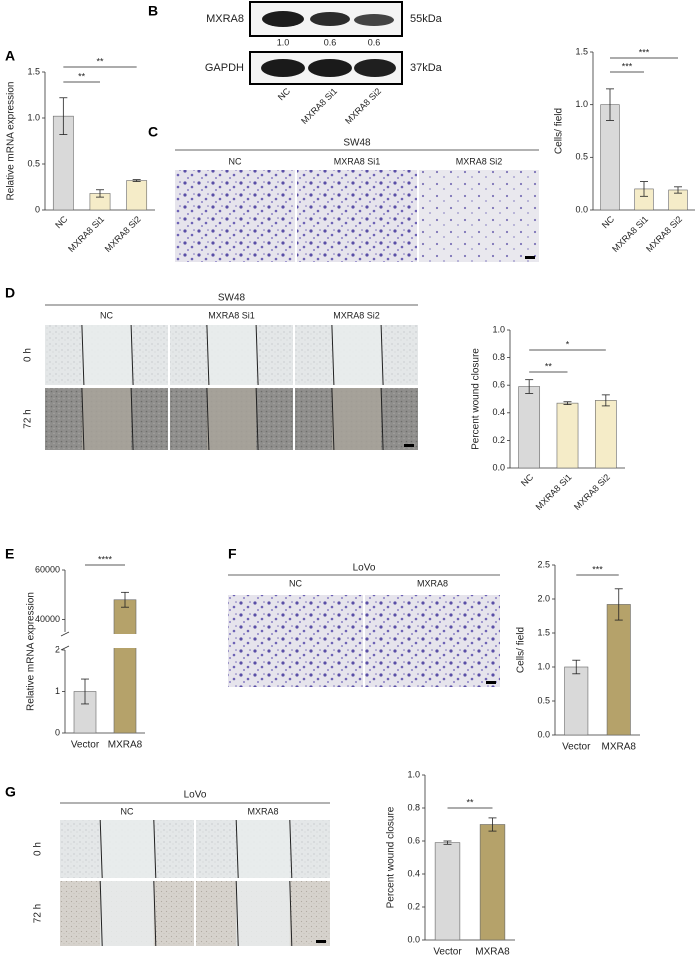 Image resolution: width=700 pixels, height=975 pixels. Describe the element at coordinates (319, 106) in the screenshot. I see `blot-lane-label: MXRA8 Si1` at that location.